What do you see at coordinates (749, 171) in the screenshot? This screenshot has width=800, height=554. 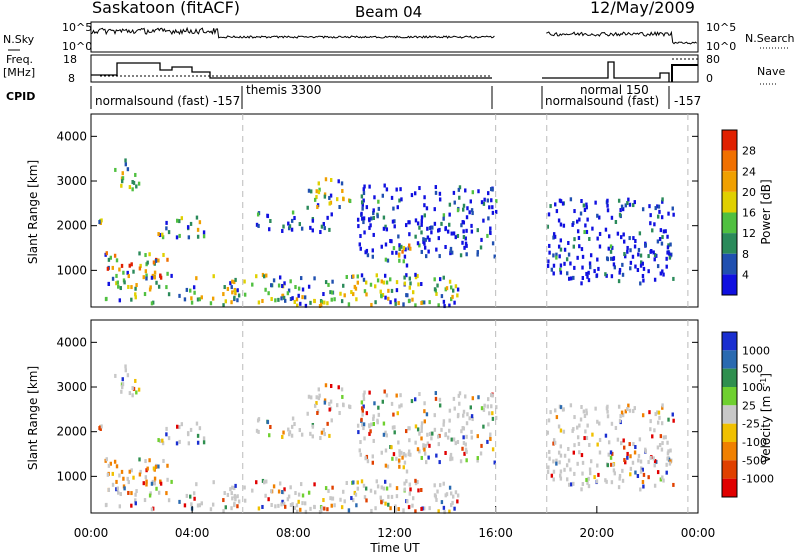 I see `colorbar-tick: 24` at bounding box center [749, 171].